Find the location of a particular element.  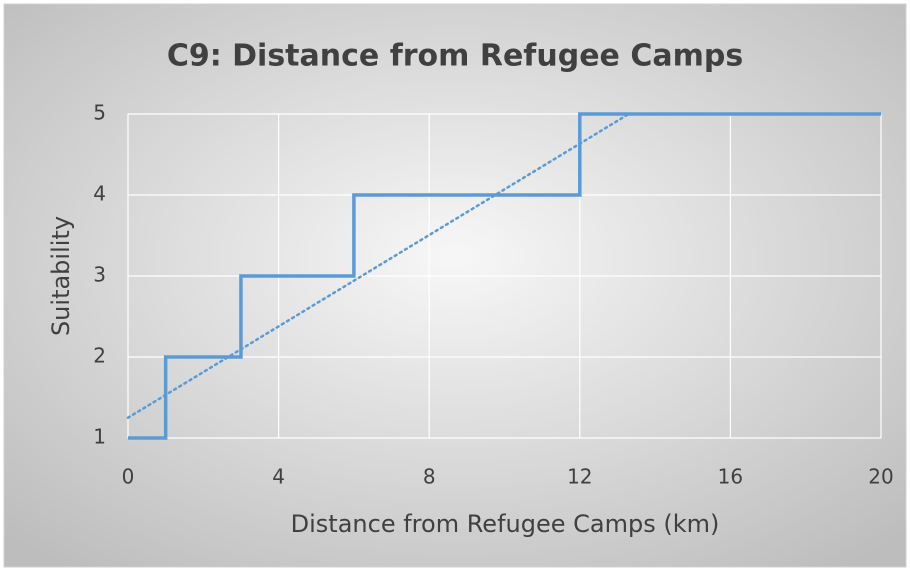

y-tick-label: 5 is located at coordinates (99, 113).